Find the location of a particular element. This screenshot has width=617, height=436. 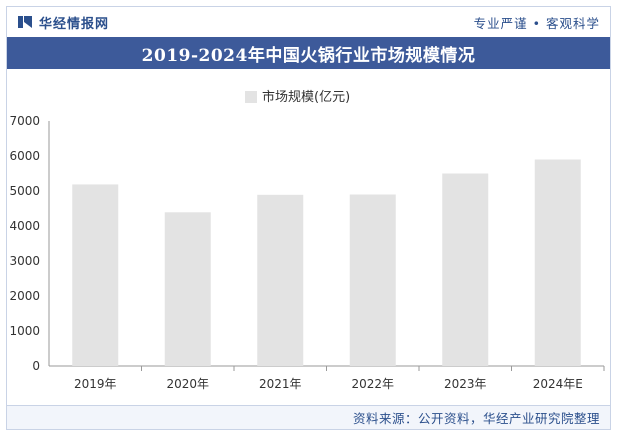

brand-name: 华经情报网 is located at coordinates (74, 24).